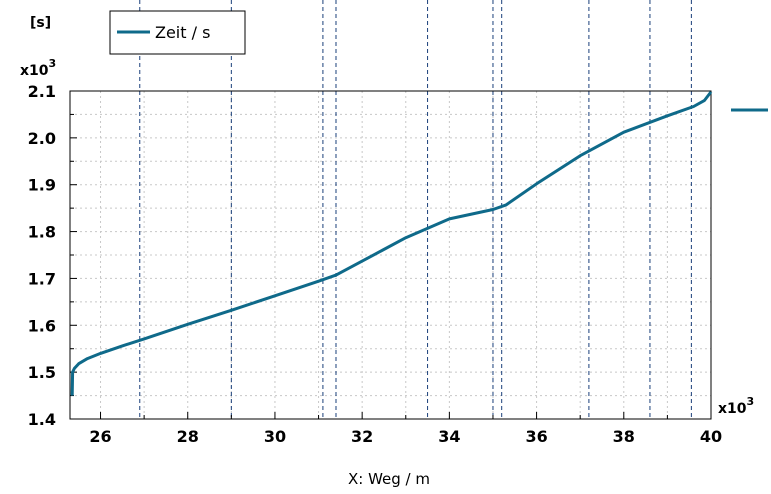 The width and height of the screenshot is (771, 494). Describe the element at coordinates (182, 32) in the screenshot. I see `legend-label: Zeit / s` at that location.